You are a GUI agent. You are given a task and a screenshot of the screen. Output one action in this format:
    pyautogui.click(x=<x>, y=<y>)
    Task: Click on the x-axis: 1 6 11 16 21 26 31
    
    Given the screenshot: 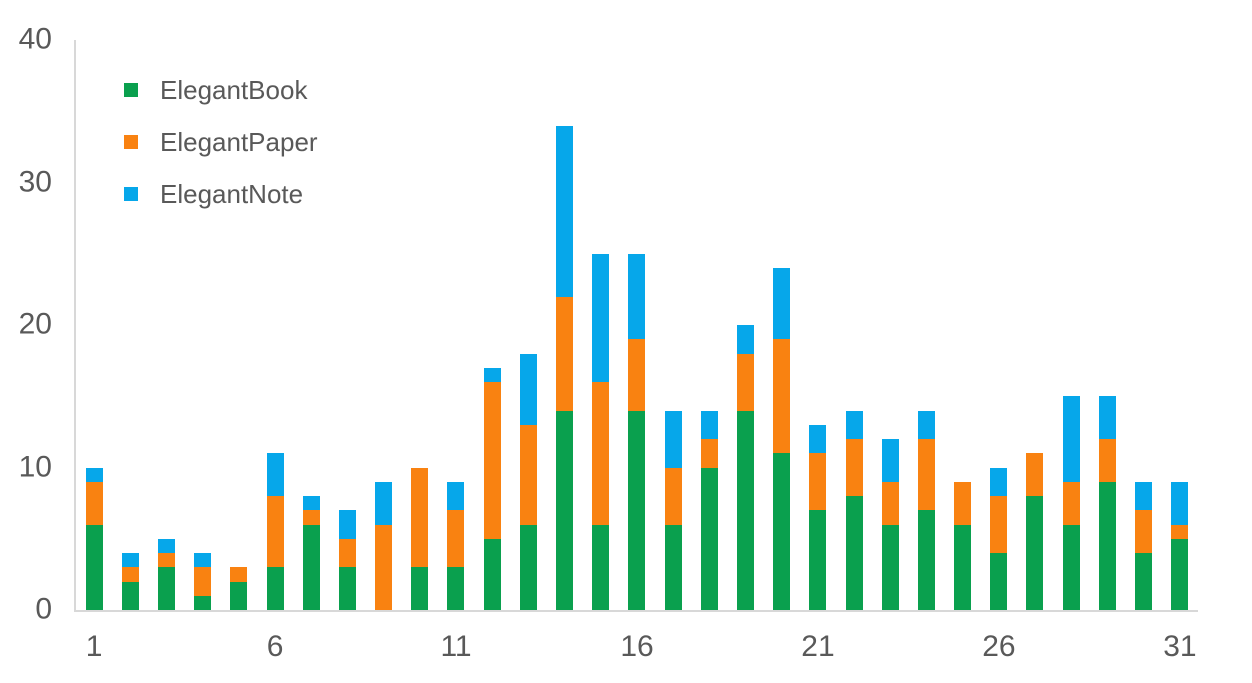 What is the action you would take?
    pyautogui.click(x=637, y=652)
    